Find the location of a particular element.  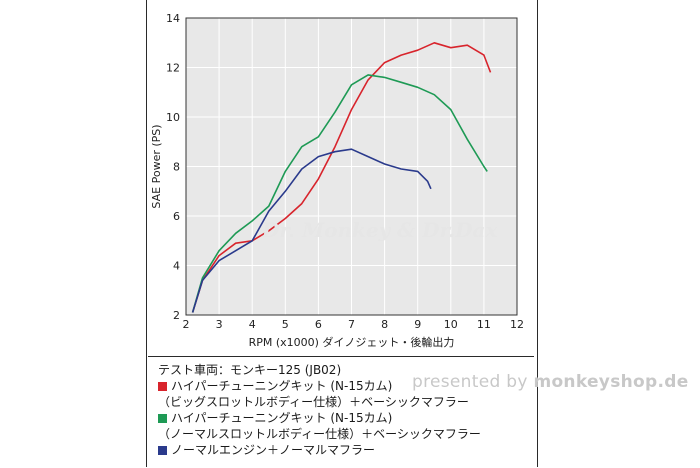

x-tick-label: 2 is located at coordinates (186, 324).